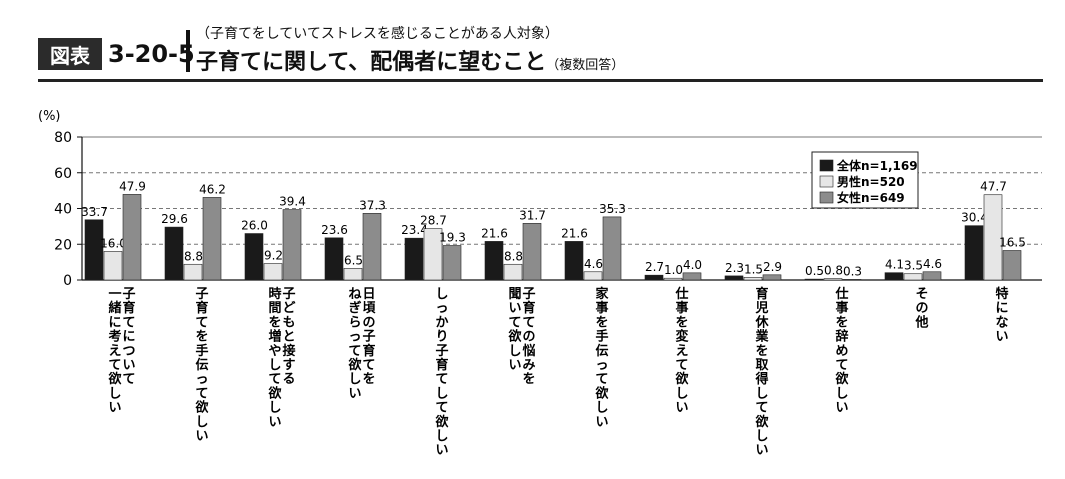  What do you see at coordinates (681, 351) in the screenshot?
I see `category-label: 仕事を変えて欲しい` at bounding box center [681, 351].